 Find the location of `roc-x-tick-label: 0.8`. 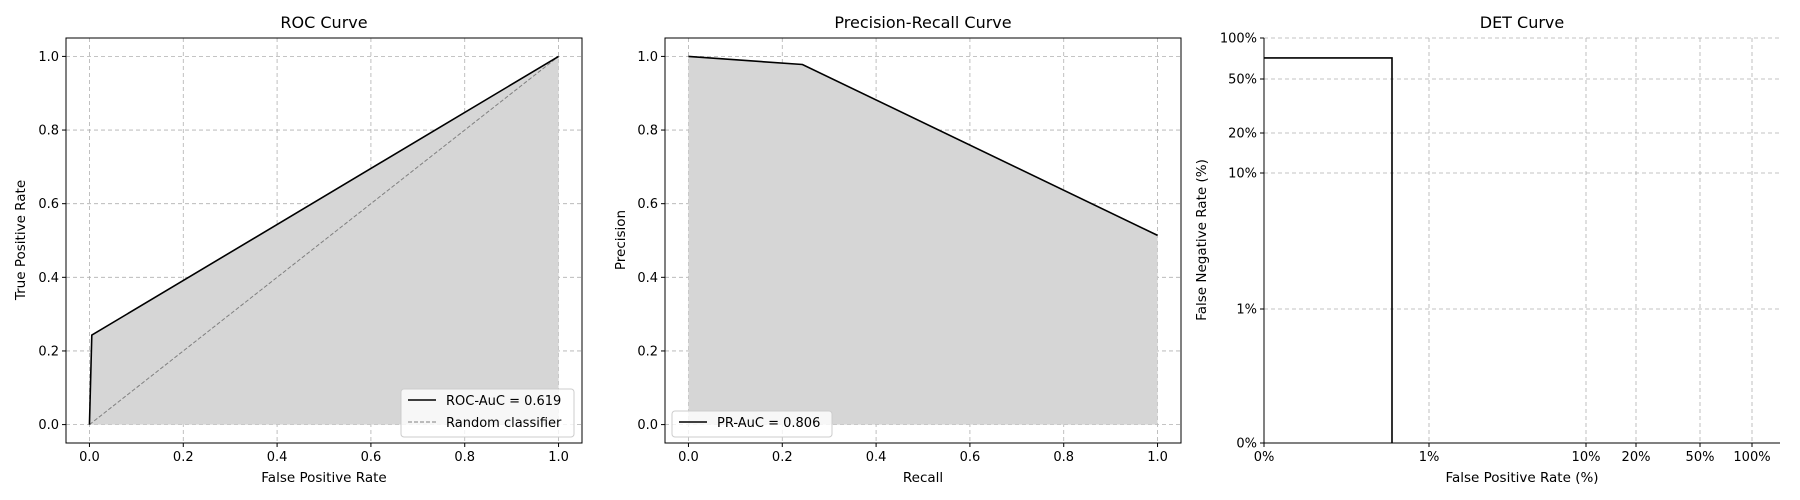

roc-x-tick-label: 0.8 is located at coordinates (464, 457).